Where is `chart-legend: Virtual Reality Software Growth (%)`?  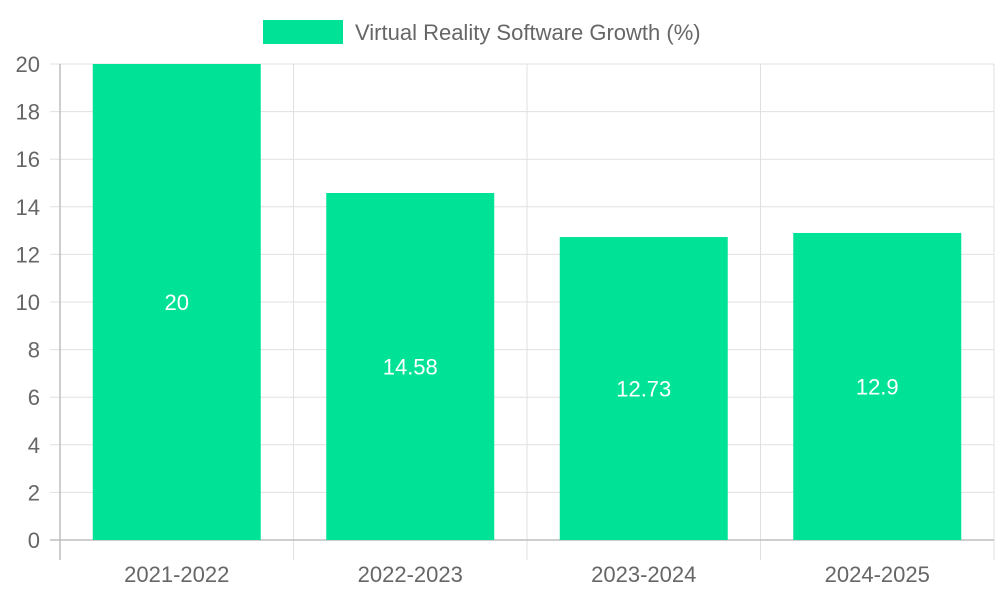 chart-legend: Virtual Reality Software Growth (%) is located at coordinates (482, 32).